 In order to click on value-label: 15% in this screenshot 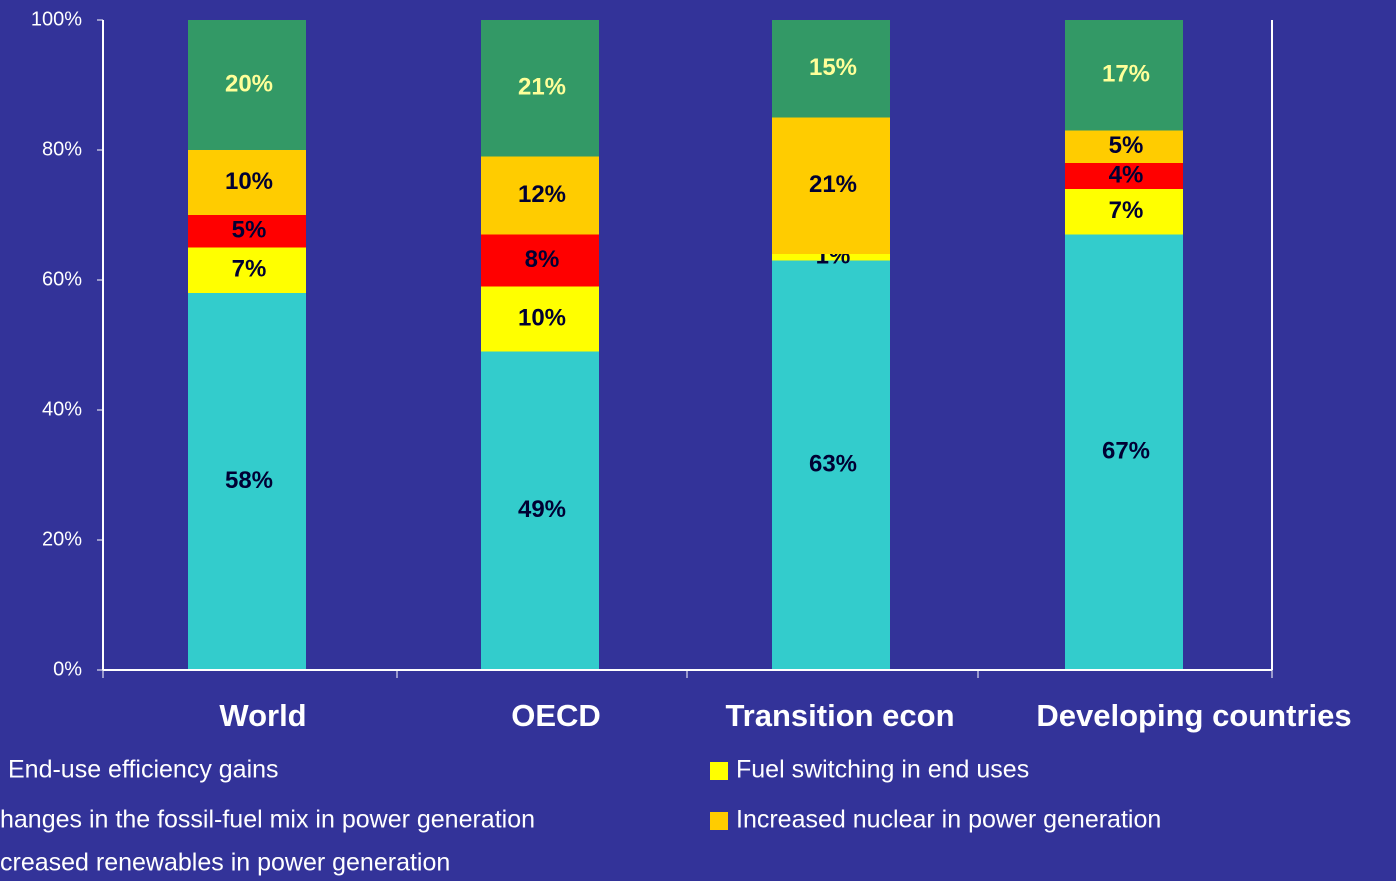, I will do `click(833, 67)`.